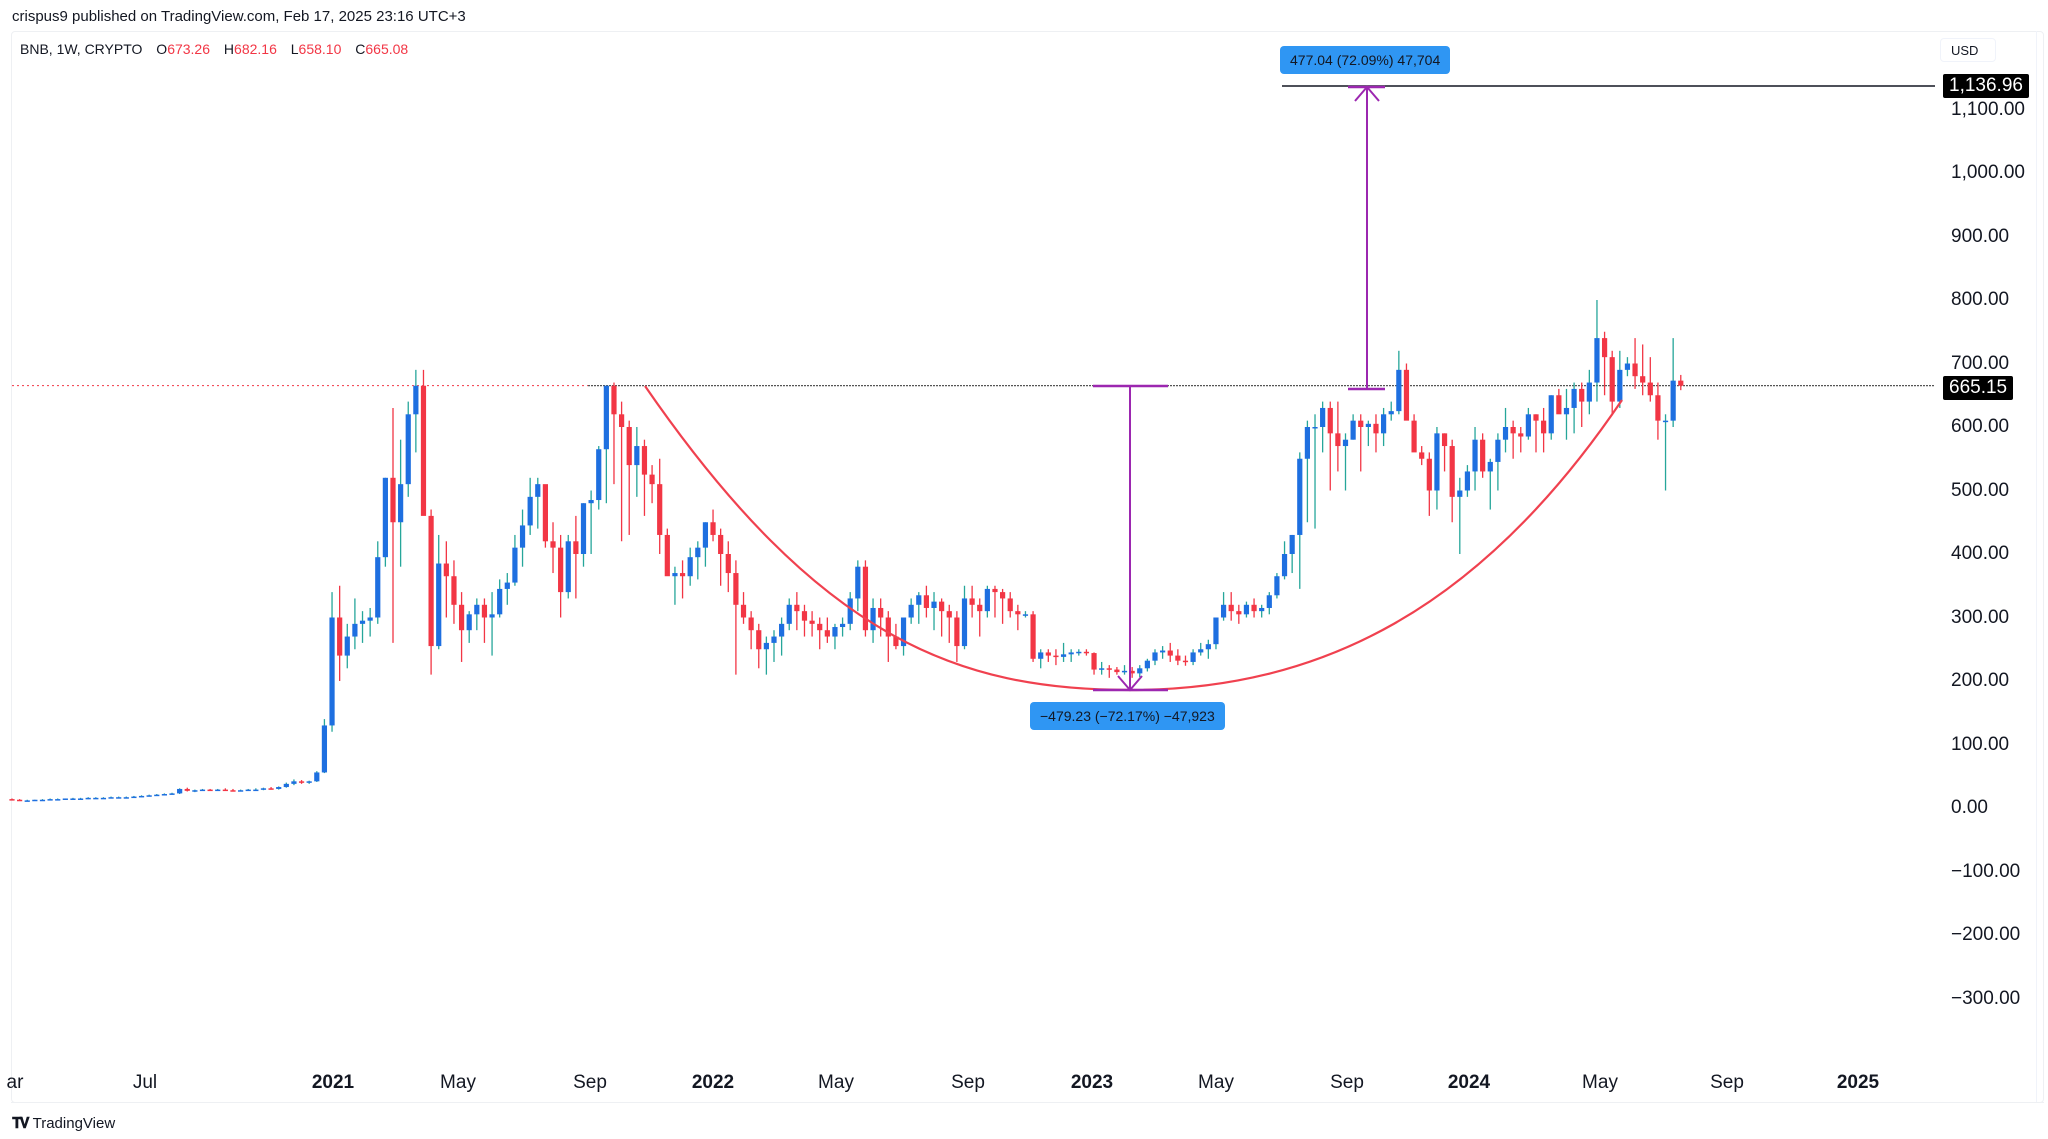  I want to click on time-tick-label: 2022, so click(713, 1082).